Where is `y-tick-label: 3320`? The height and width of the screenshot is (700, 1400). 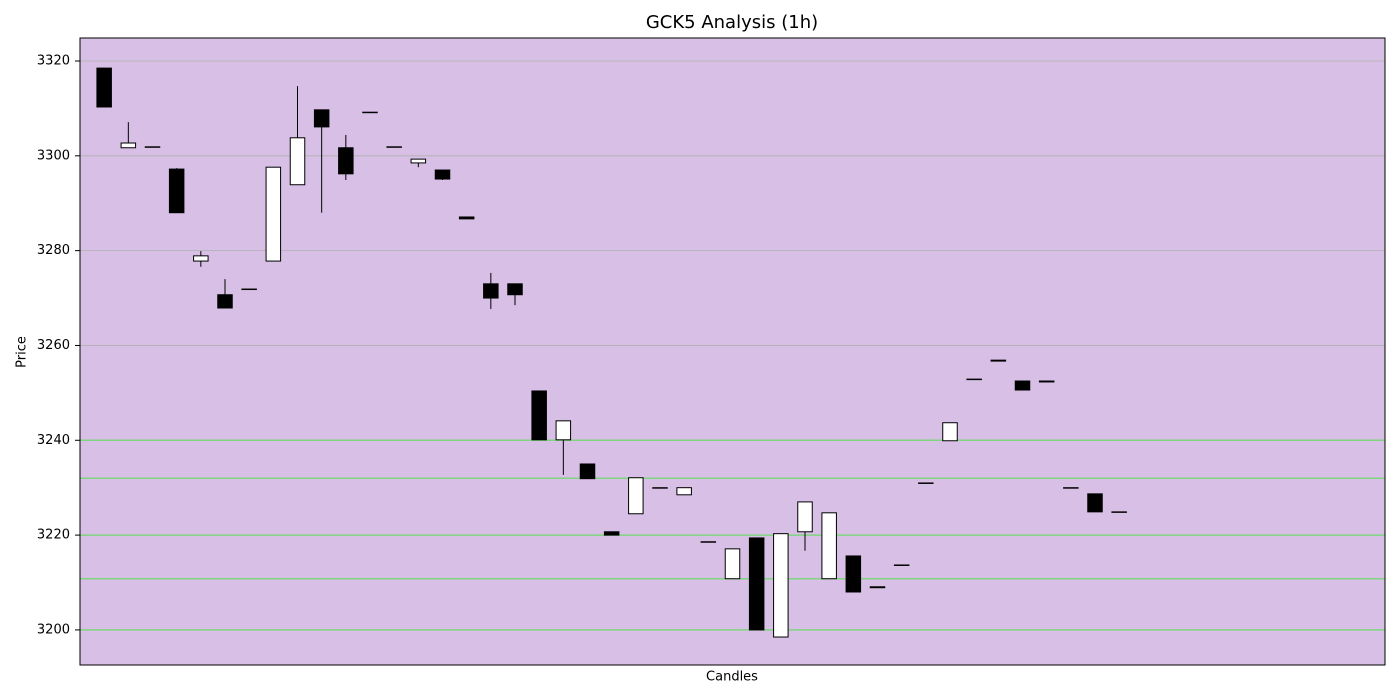
y-tick-label: 3320 is located at coordinates (53, 60).